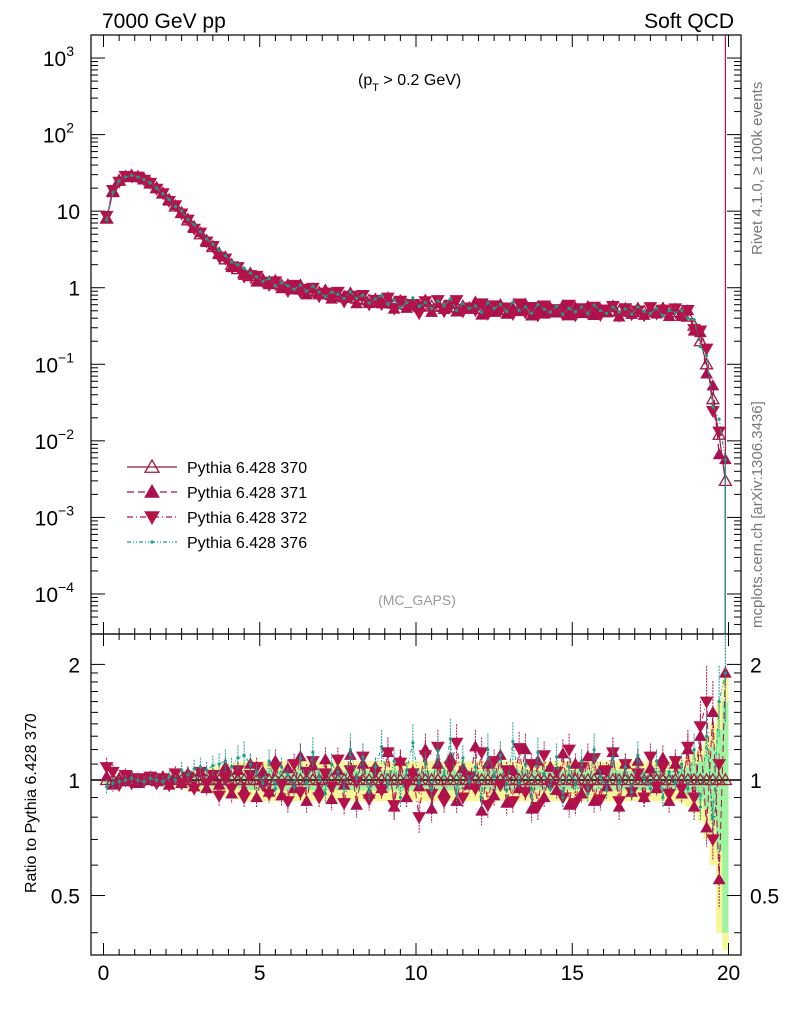  I want to click on legend-item: Pythia 6.428 370, so click(217, 467).